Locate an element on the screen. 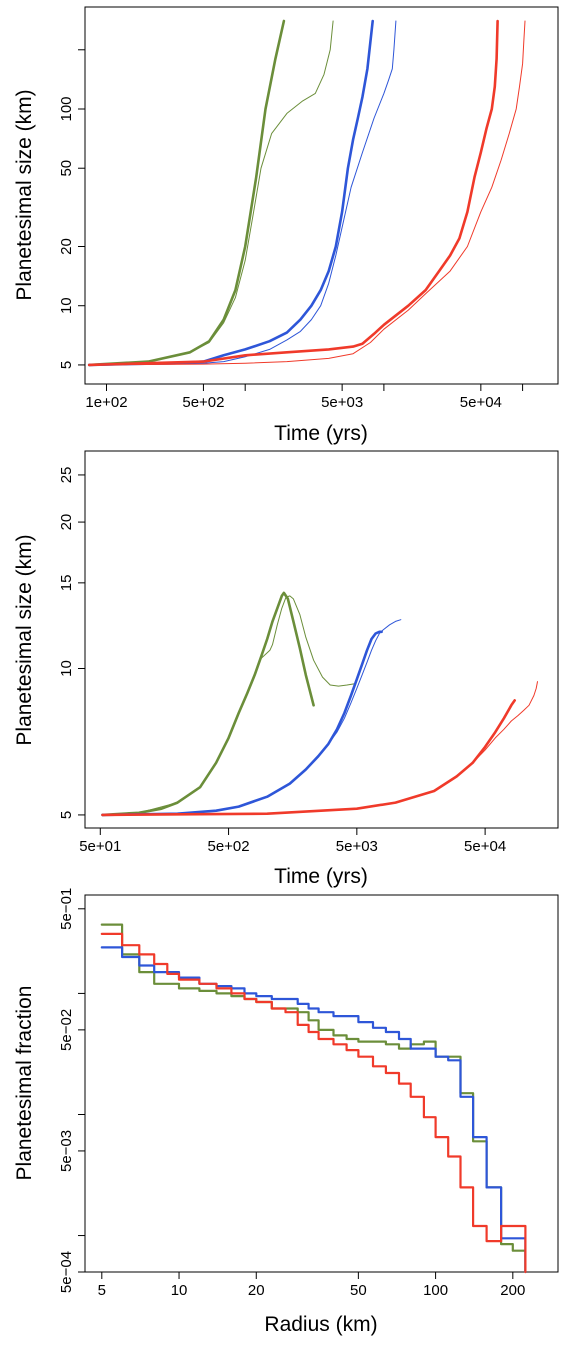 This screenshot has width=566, height=1347. x-tick-label: 10 is located at coordinates (179, 1290).